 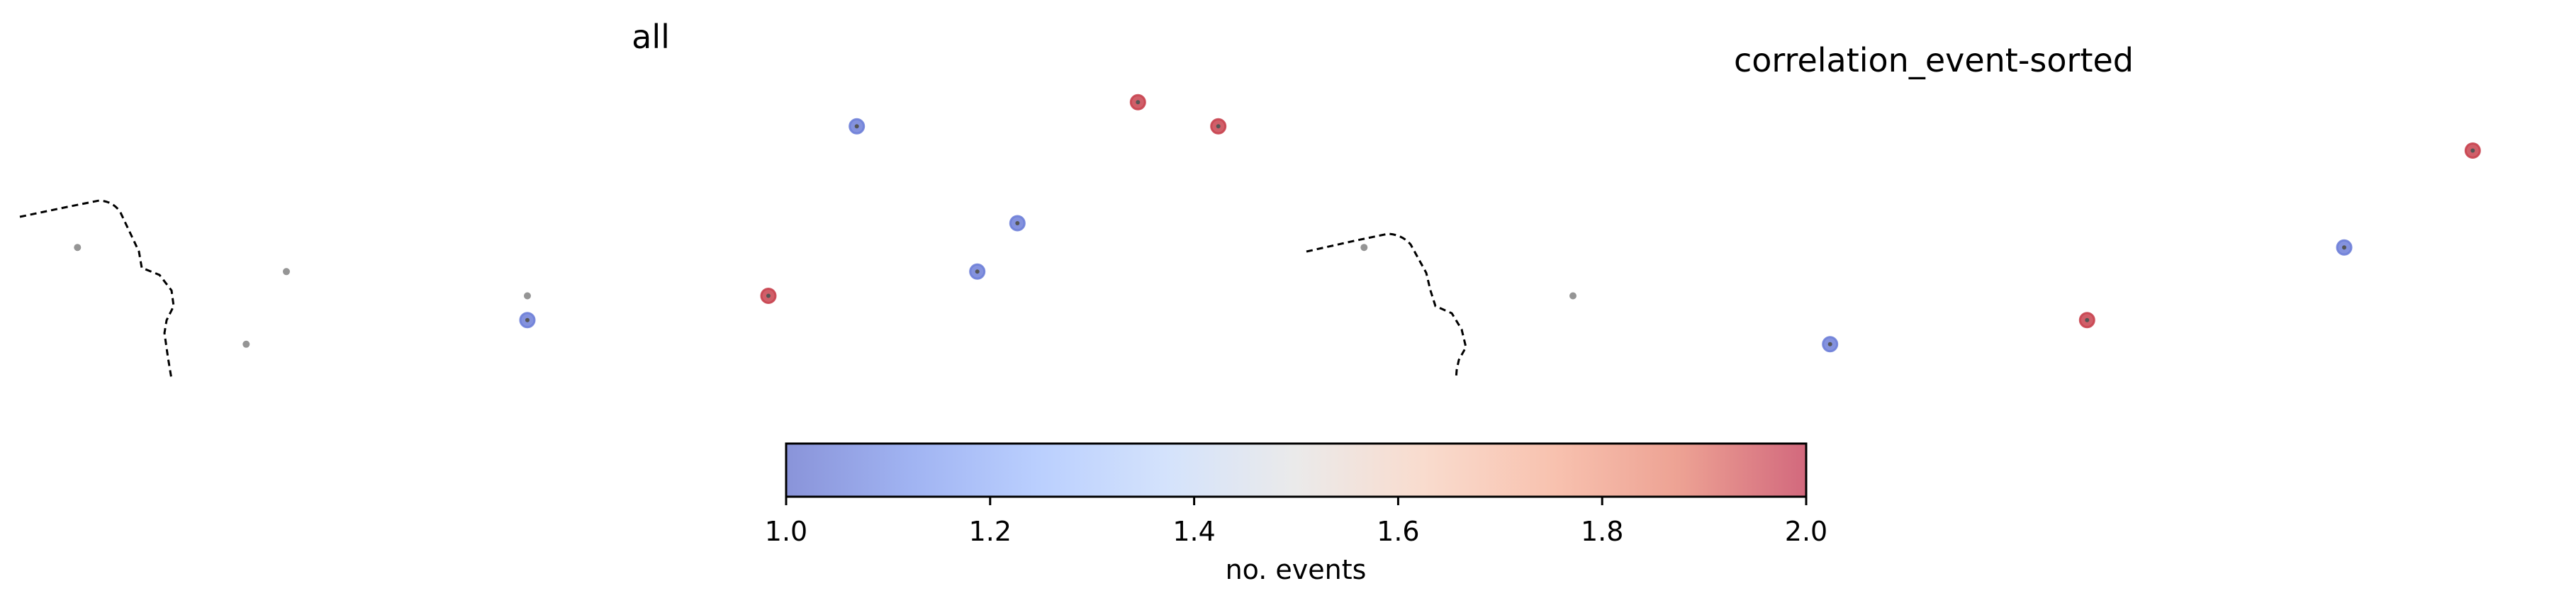 I want to click on colorbar-tick-label: 1.8, so click(x=1602, y=531).